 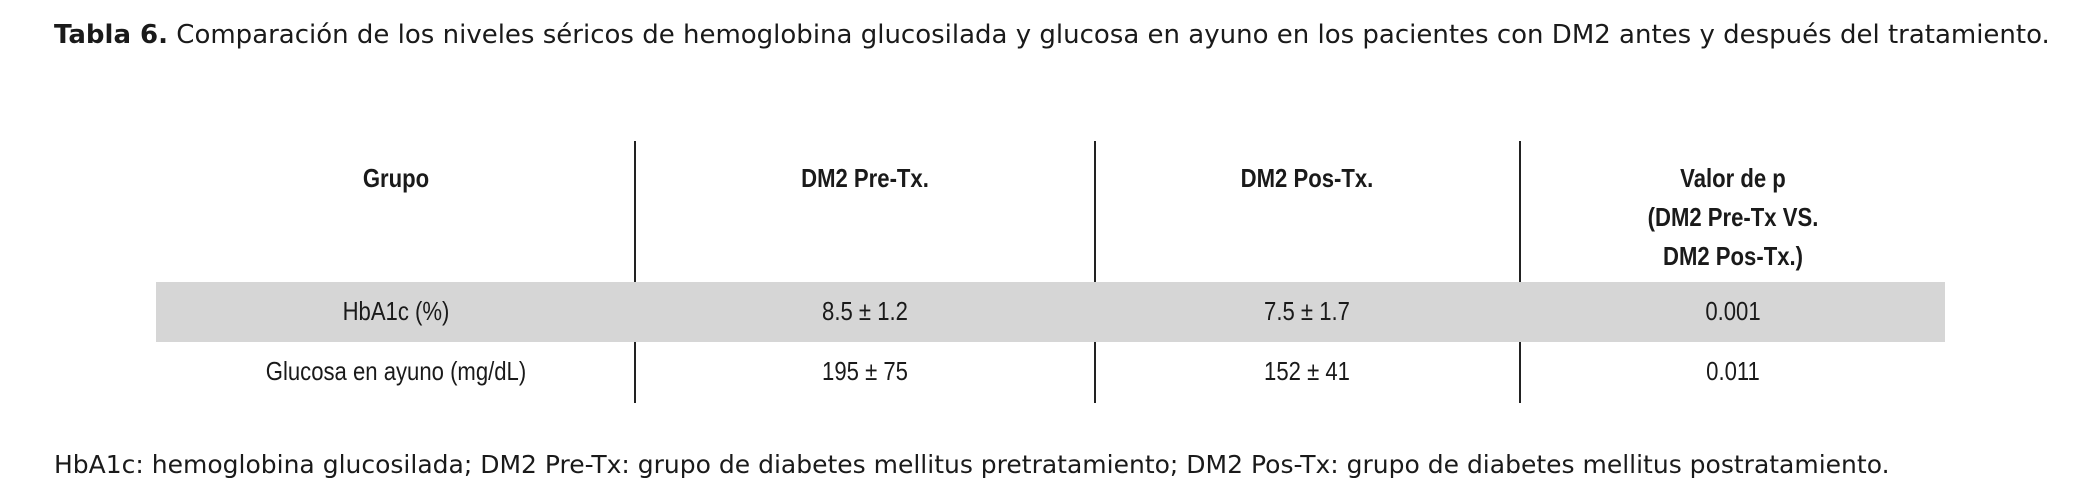 I want to click on header-cell: Valor de p, so click(x=1733, y=178).